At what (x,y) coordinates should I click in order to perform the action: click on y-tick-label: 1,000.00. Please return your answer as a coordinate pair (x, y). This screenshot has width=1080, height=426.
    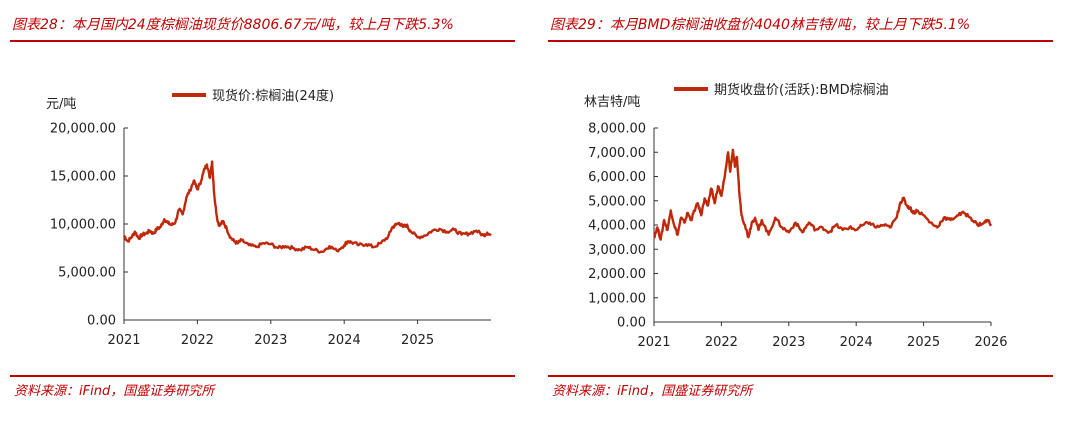
    Looking at the image, I should click on (617, 298).